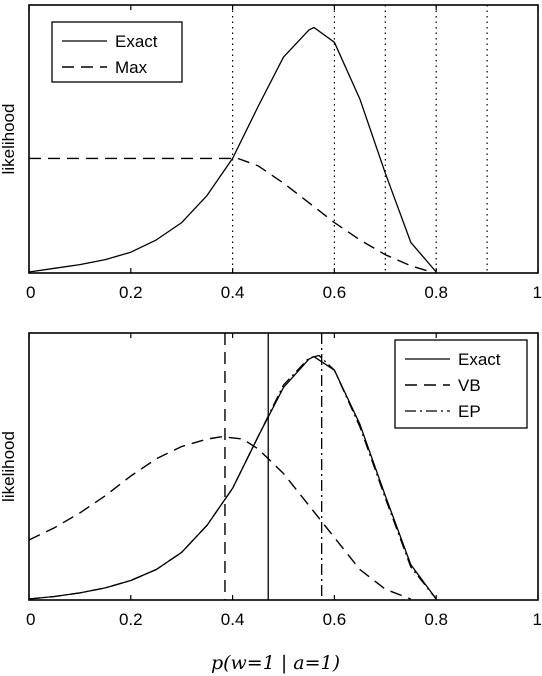  What do you see at coordinates (230, 215) in the screenshot?
I see `series-line-max` at bounding box center [230, 215].